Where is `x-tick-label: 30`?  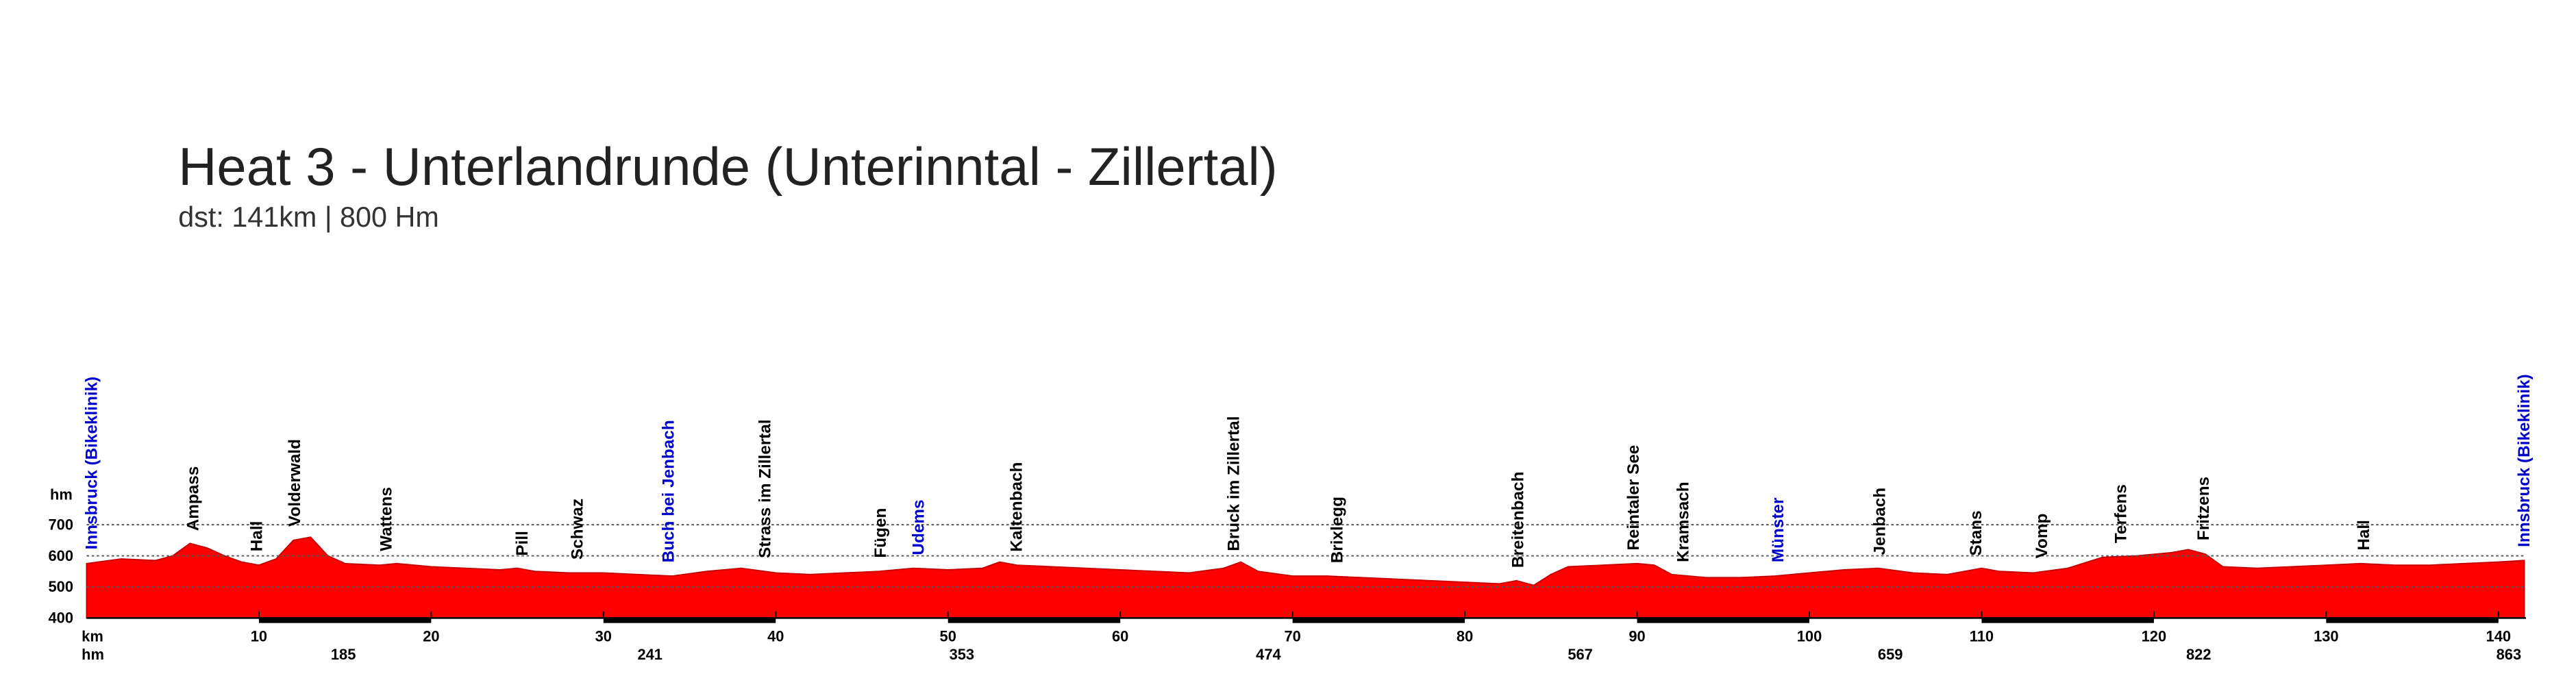 x-tick-label: 30 is located at coordinates (603, 635).